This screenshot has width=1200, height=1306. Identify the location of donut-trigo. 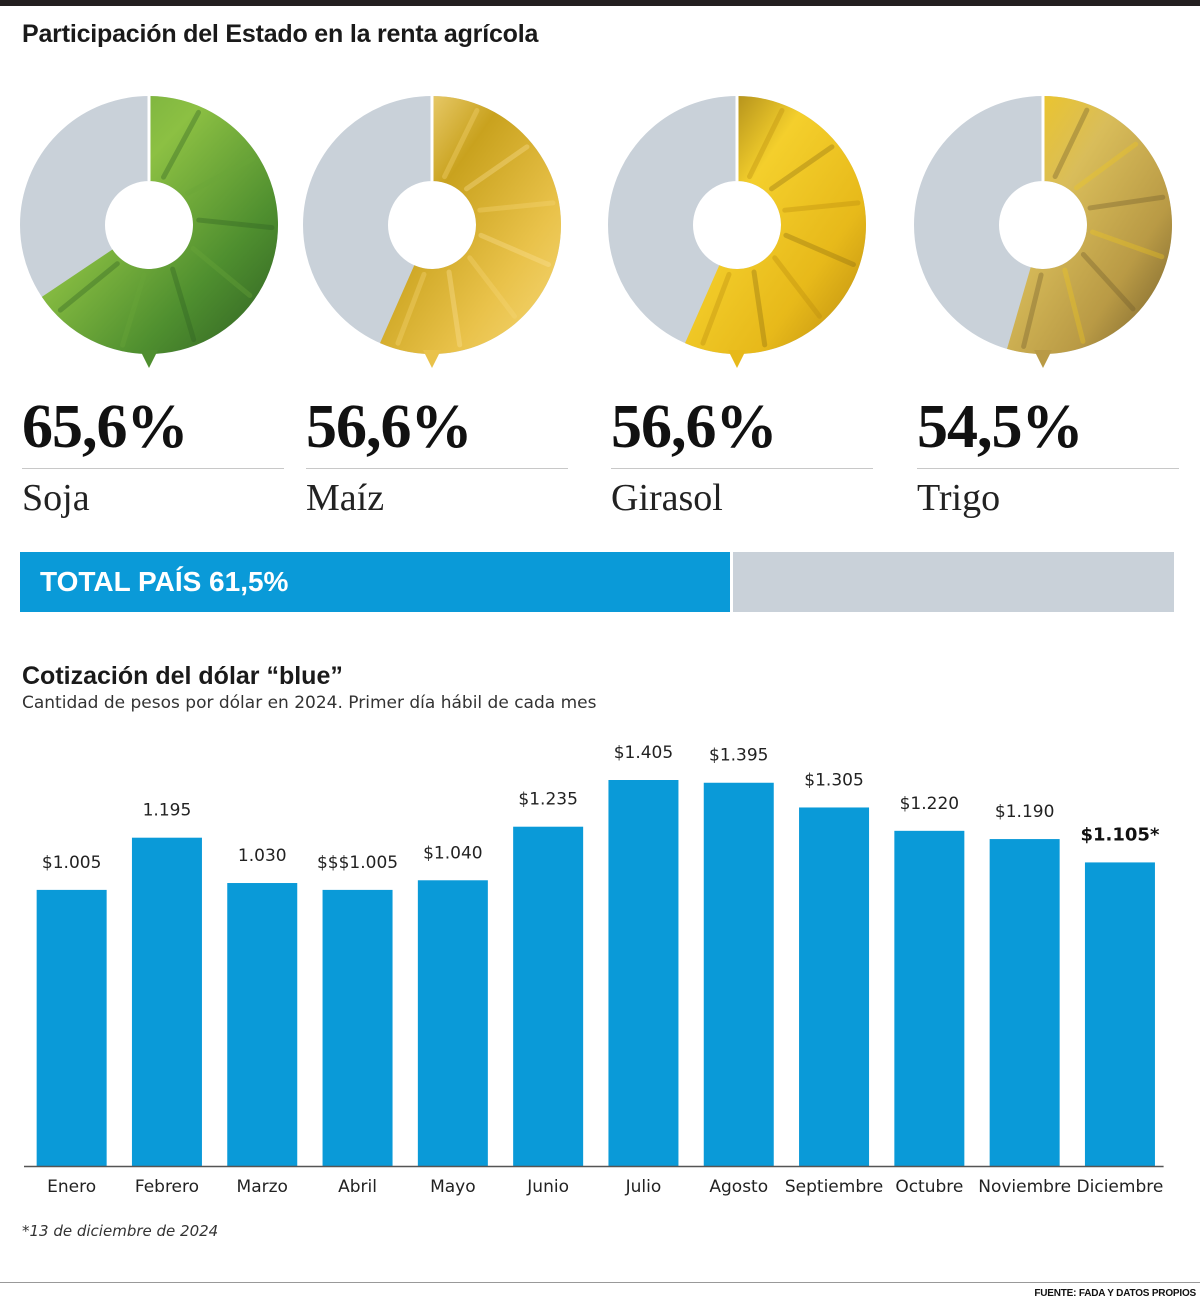
(1043, 232).